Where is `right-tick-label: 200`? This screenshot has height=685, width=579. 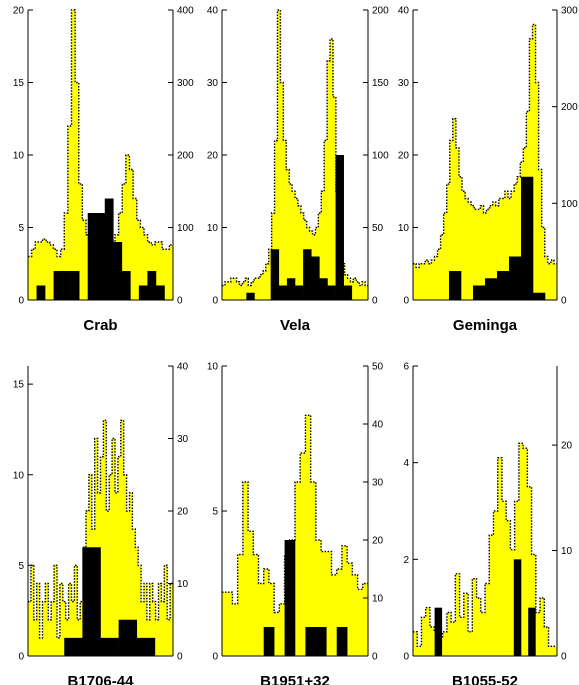 right-tick-label: 200 is located at coordinates (380, 11).